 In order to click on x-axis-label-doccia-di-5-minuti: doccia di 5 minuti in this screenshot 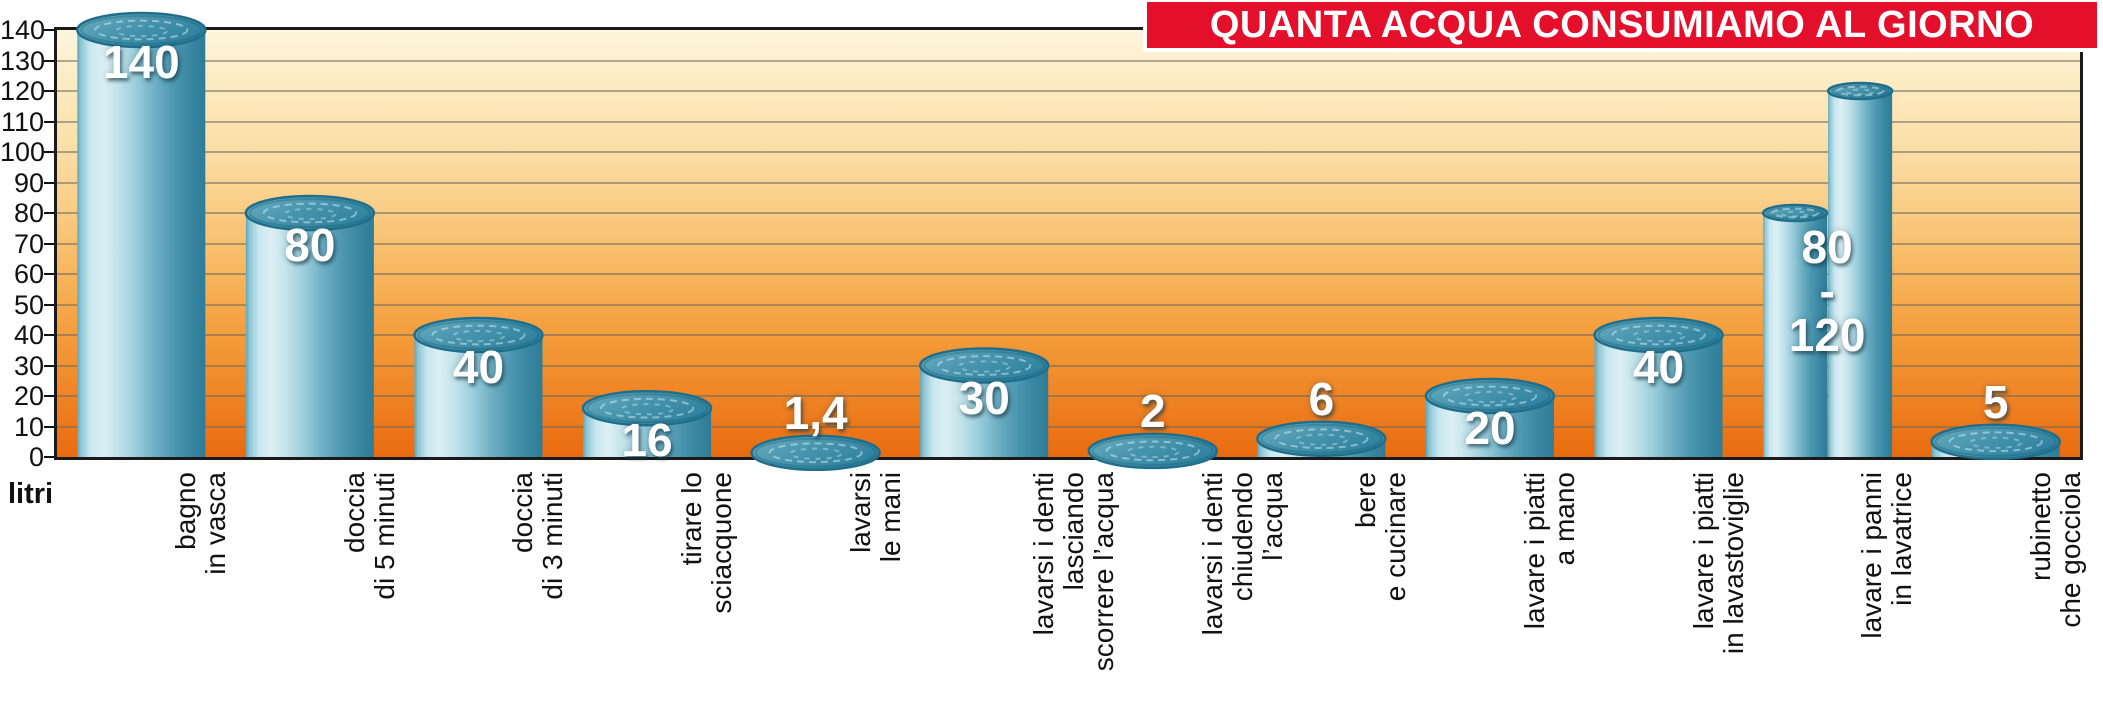, I will do `click(369, 536)`.